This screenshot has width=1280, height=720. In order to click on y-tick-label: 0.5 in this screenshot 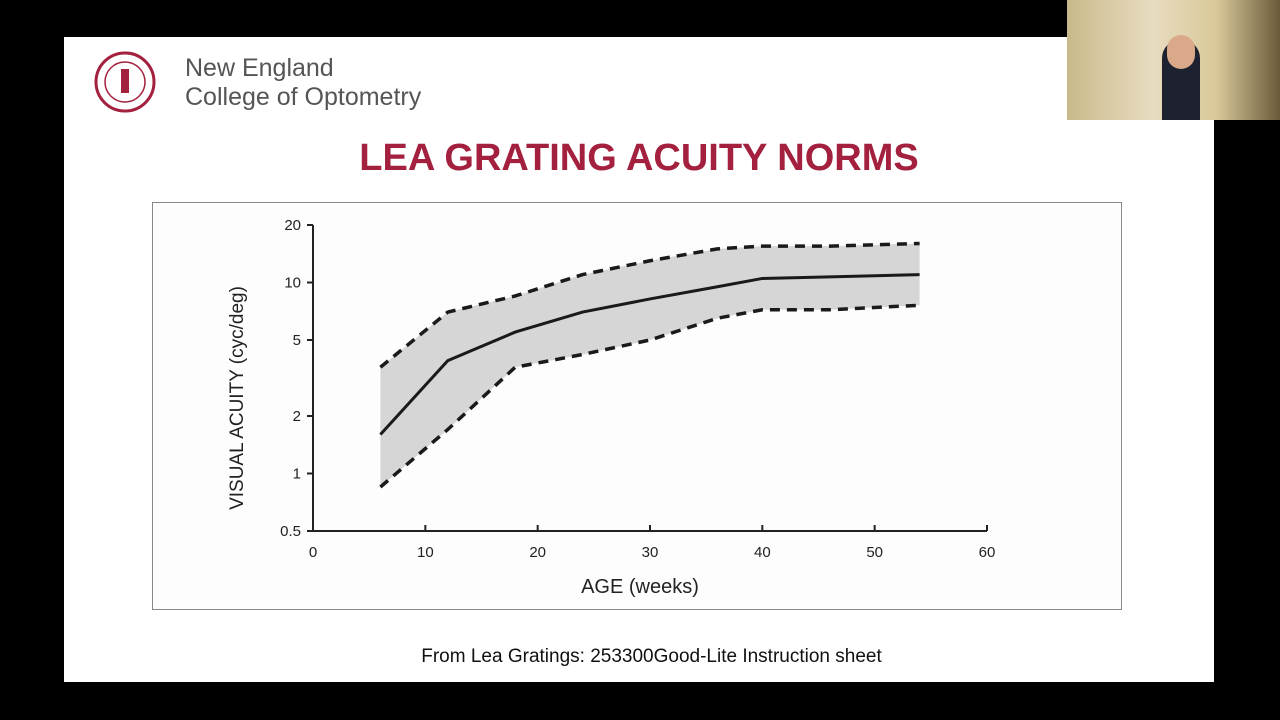, I will do `click(290, 531)`.